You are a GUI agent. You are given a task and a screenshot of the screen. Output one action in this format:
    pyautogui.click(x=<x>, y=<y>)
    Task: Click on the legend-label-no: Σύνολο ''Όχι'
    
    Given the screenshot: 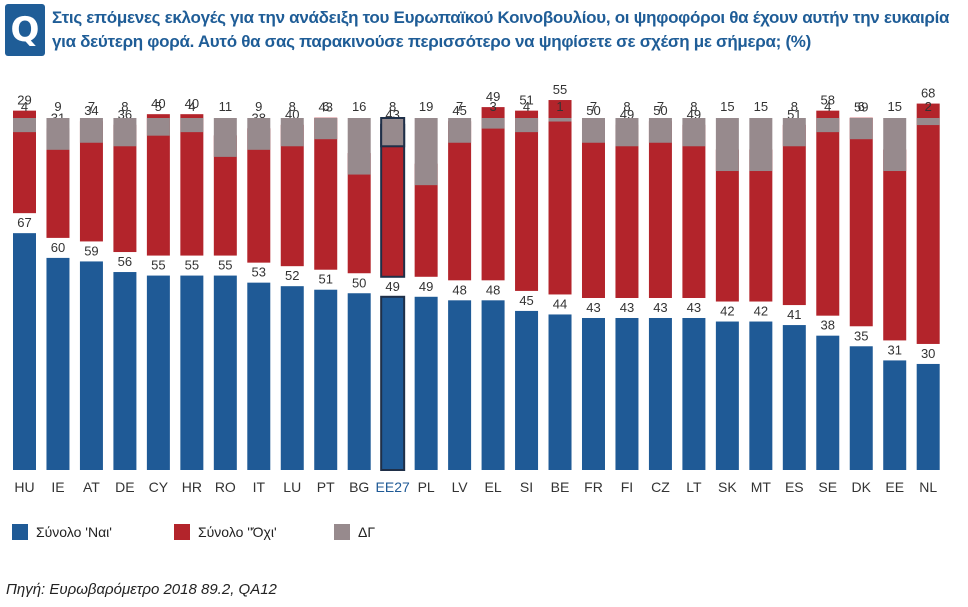 What is the action you would take?
    pyautogui.click(x=237, y=532)
    